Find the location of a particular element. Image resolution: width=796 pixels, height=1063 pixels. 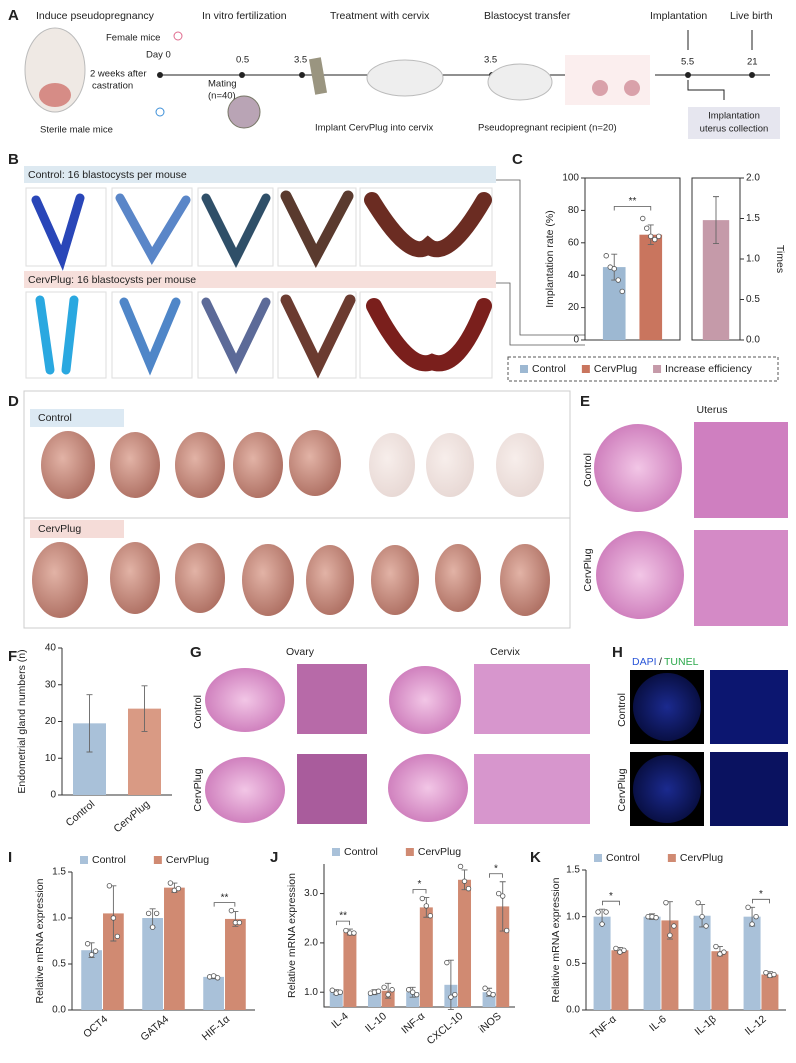

fluorescence-image is located at coordinates (667, 789).